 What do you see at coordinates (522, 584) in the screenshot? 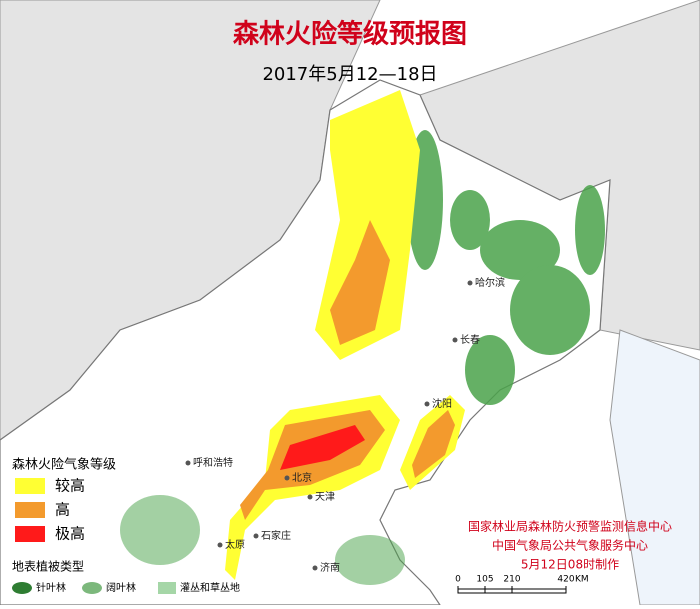
I see `scale-bar: KM 0 105 210 420` at bounding box center [522, 584].